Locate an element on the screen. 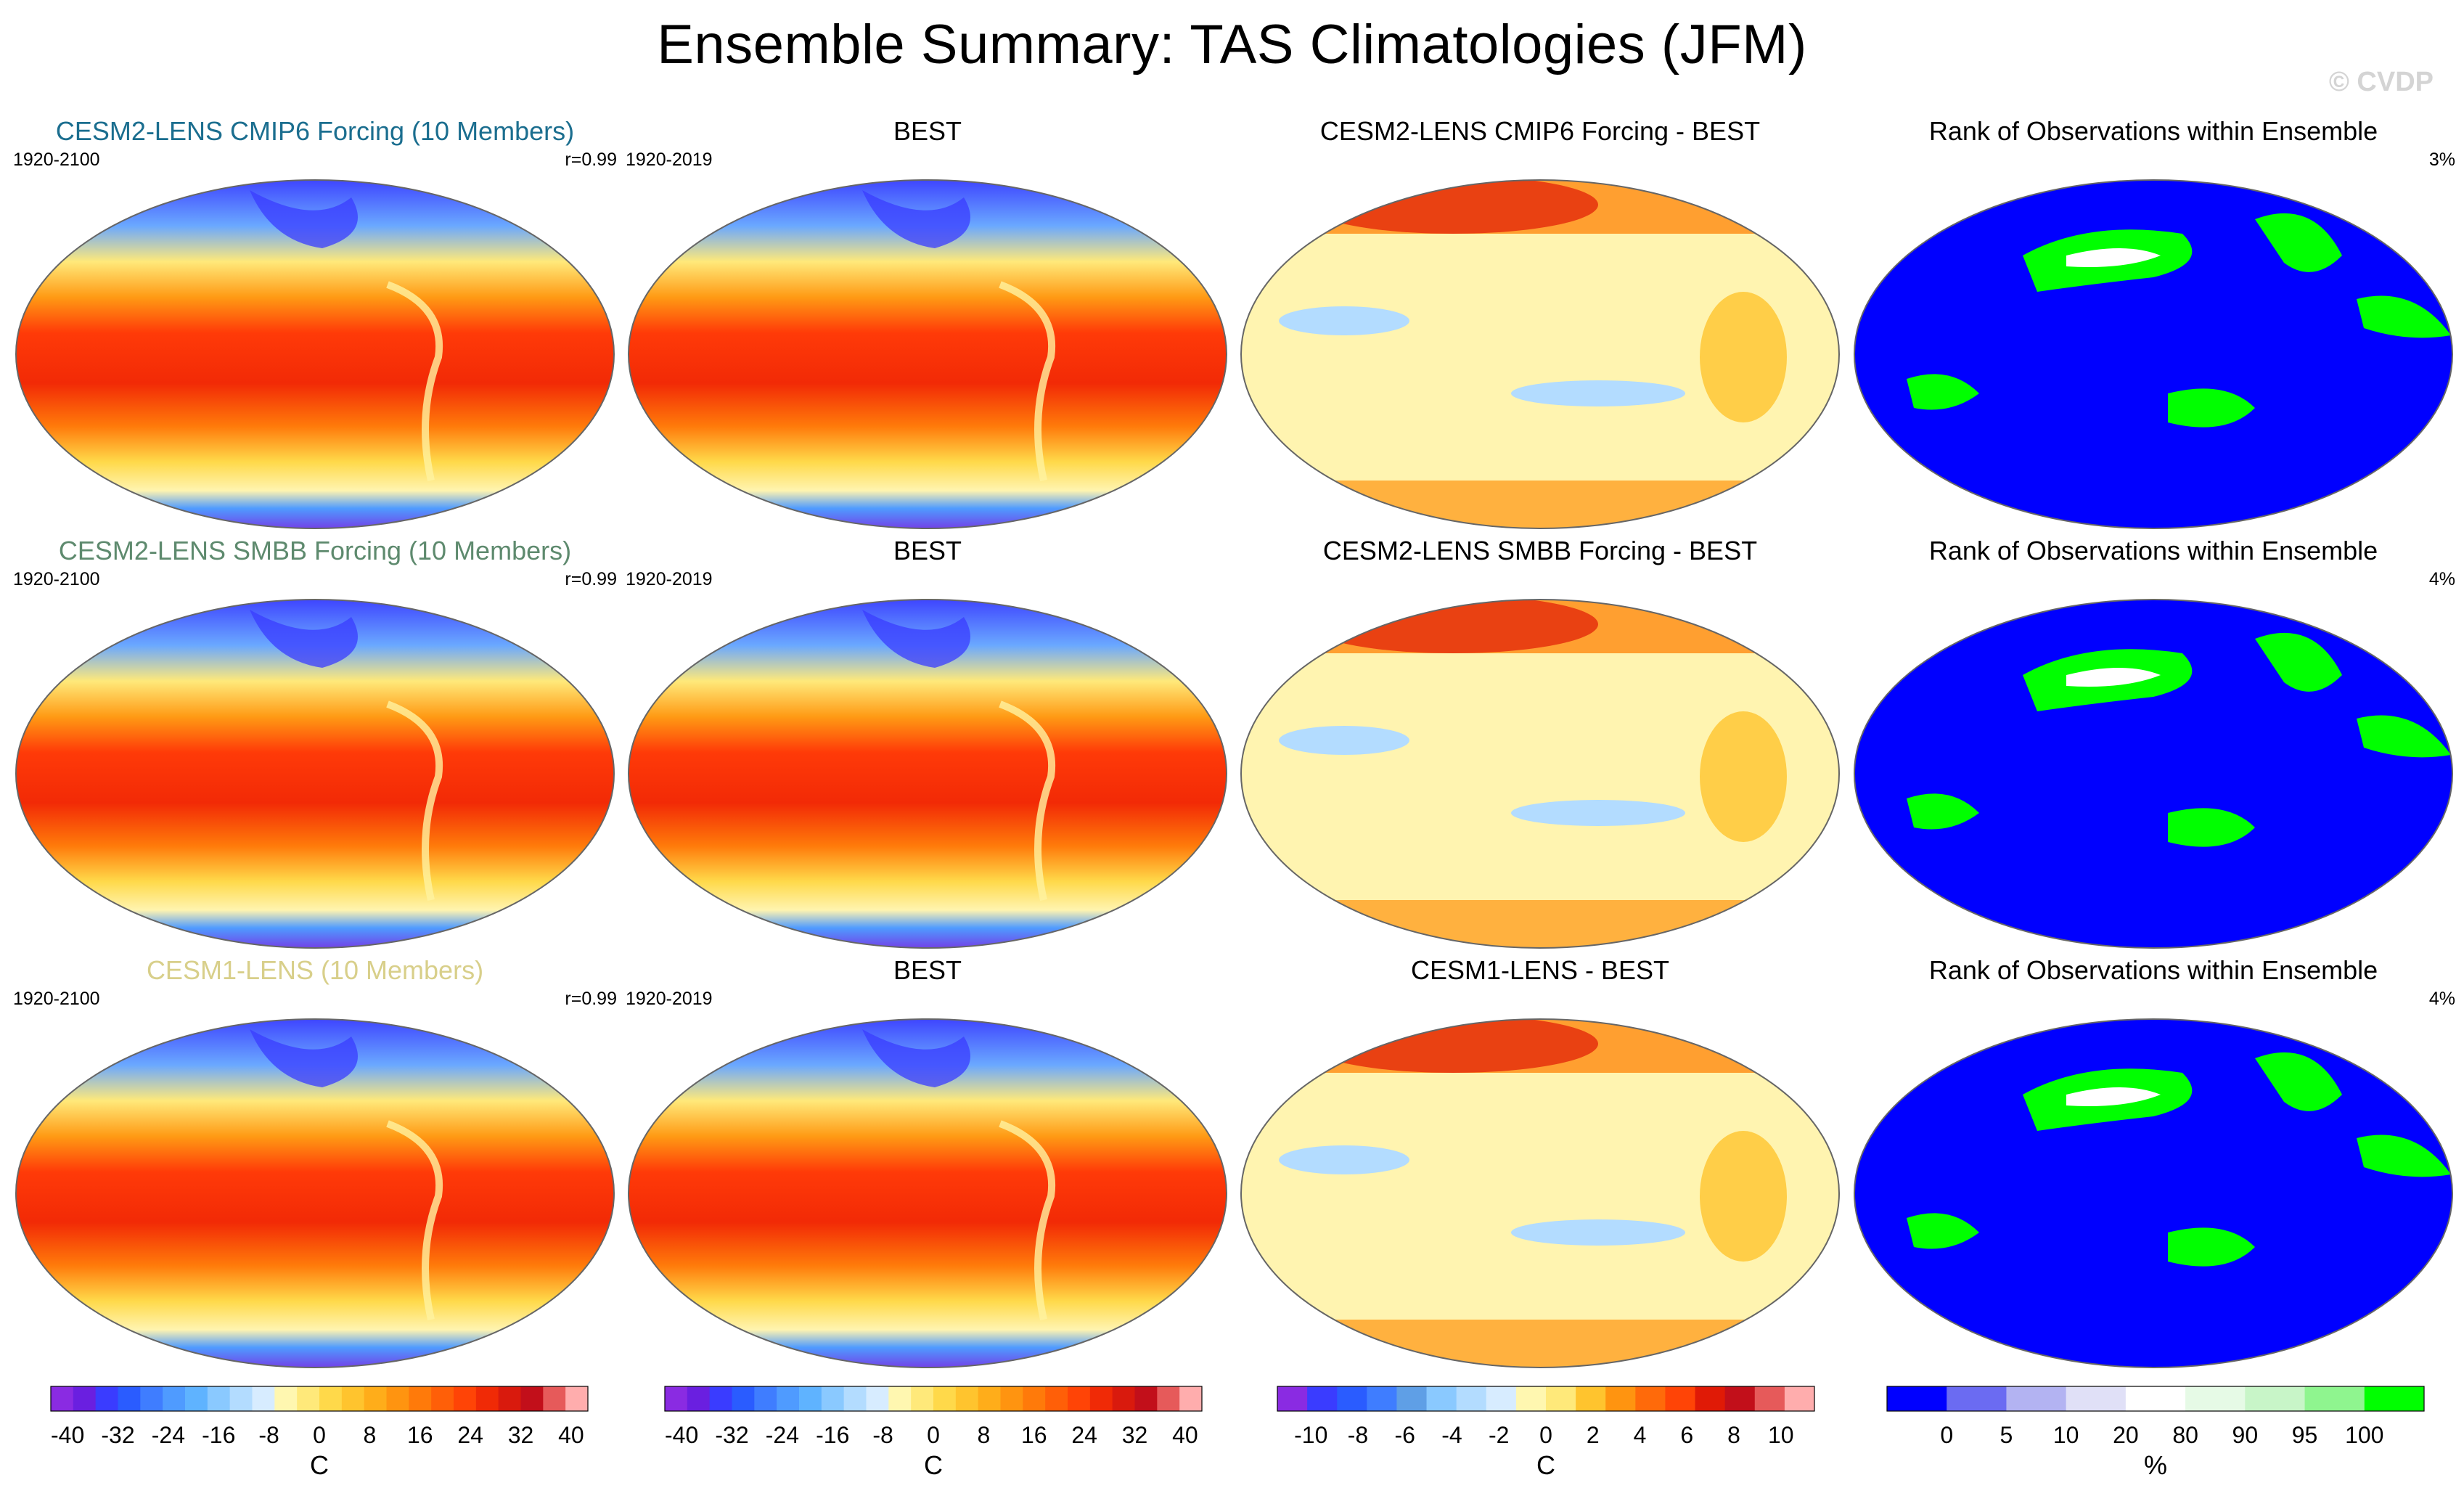  colorbar-tick-label: 5 is located at coordinates (2007, 1435).